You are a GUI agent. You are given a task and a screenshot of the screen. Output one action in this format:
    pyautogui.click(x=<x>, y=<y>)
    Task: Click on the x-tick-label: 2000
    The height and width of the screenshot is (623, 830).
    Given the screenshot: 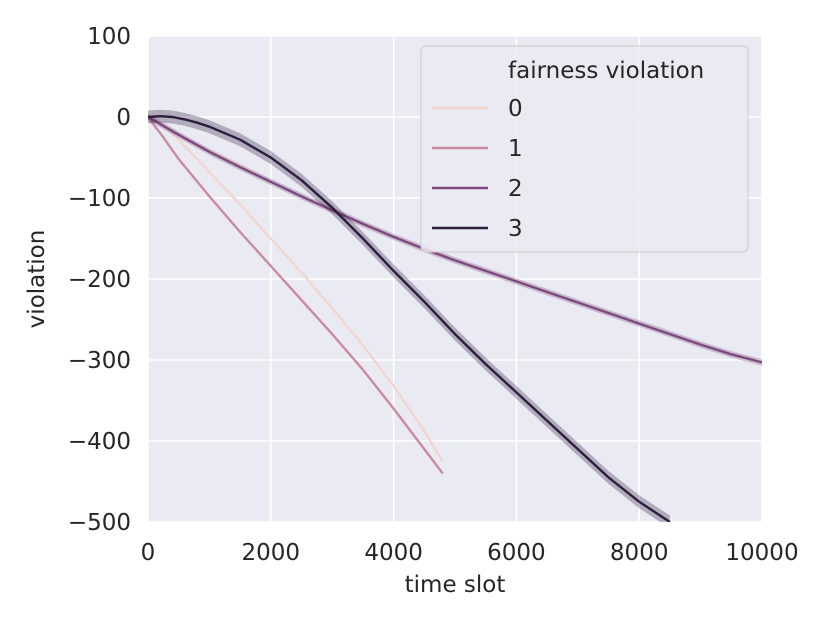 What is the action you would take?
    pyautogui.click(x=271, y=553)
    